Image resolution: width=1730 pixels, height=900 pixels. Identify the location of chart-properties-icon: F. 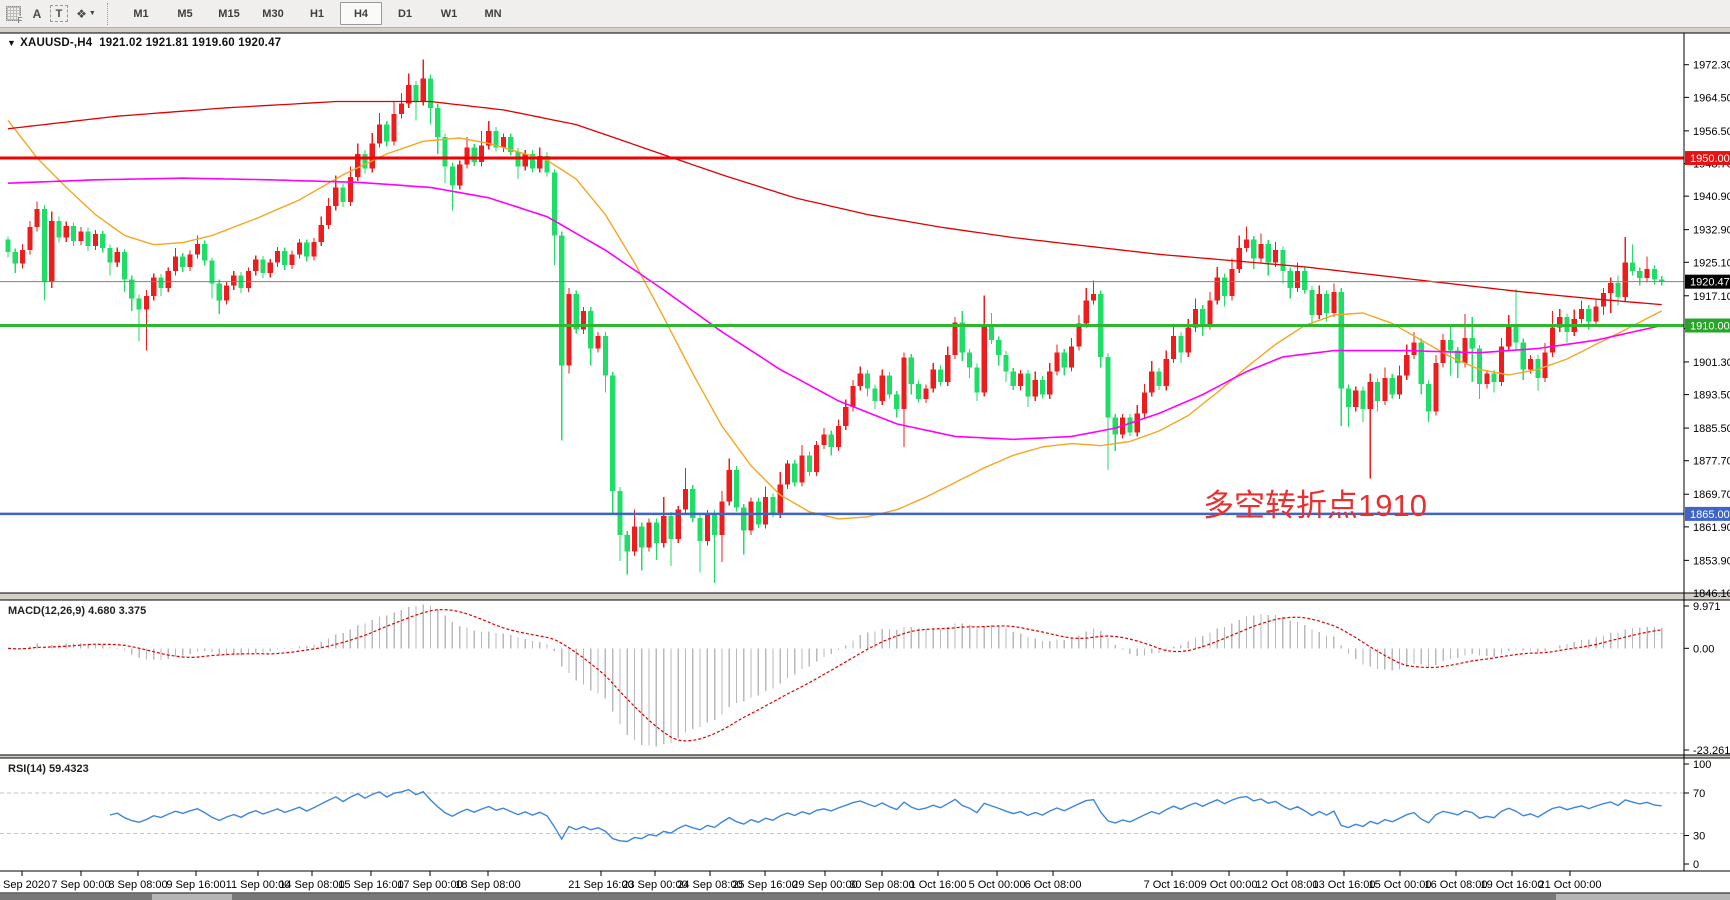
(13, 14).